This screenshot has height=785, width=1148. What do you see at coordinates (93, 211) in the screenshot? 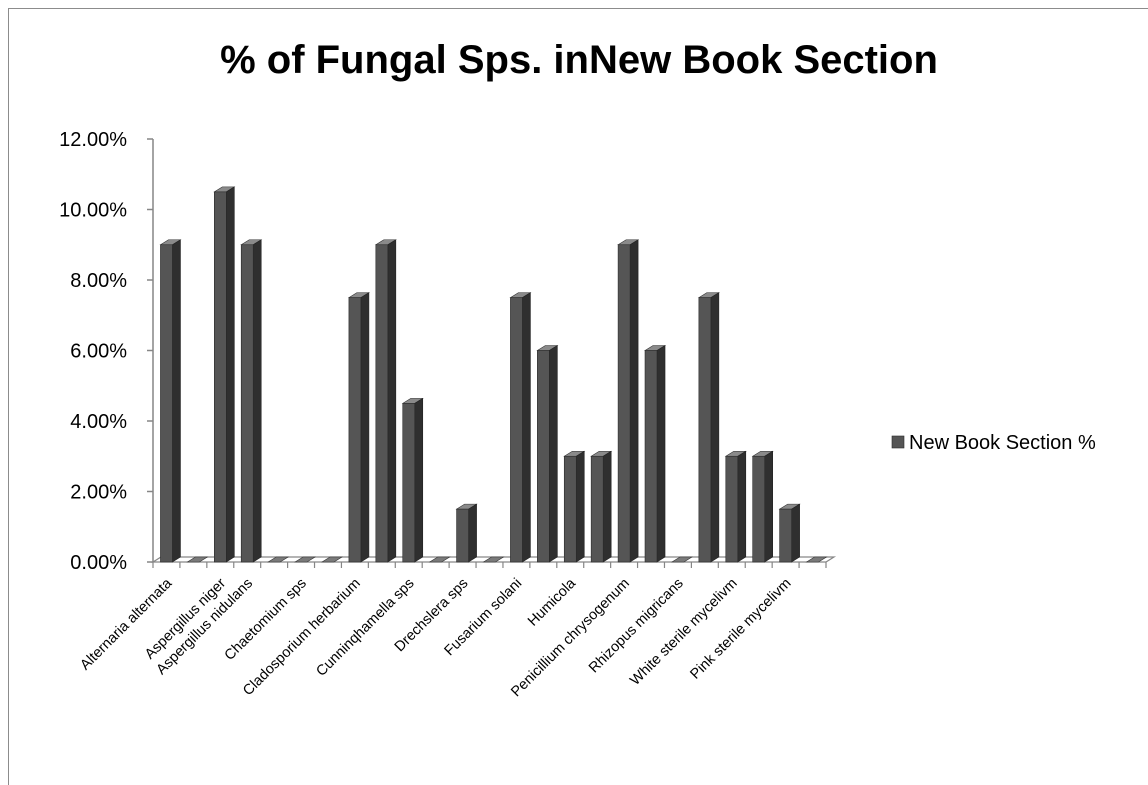
I see `y-tick-label: 10.00%` at bounding box center [93, 211].